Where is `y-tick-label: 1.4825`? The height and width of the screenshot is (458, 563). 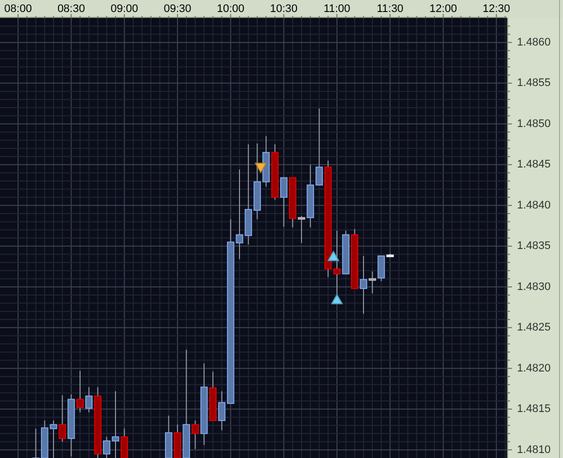
y-tick-label: 1.4825 is located at coordinates (534, 328).